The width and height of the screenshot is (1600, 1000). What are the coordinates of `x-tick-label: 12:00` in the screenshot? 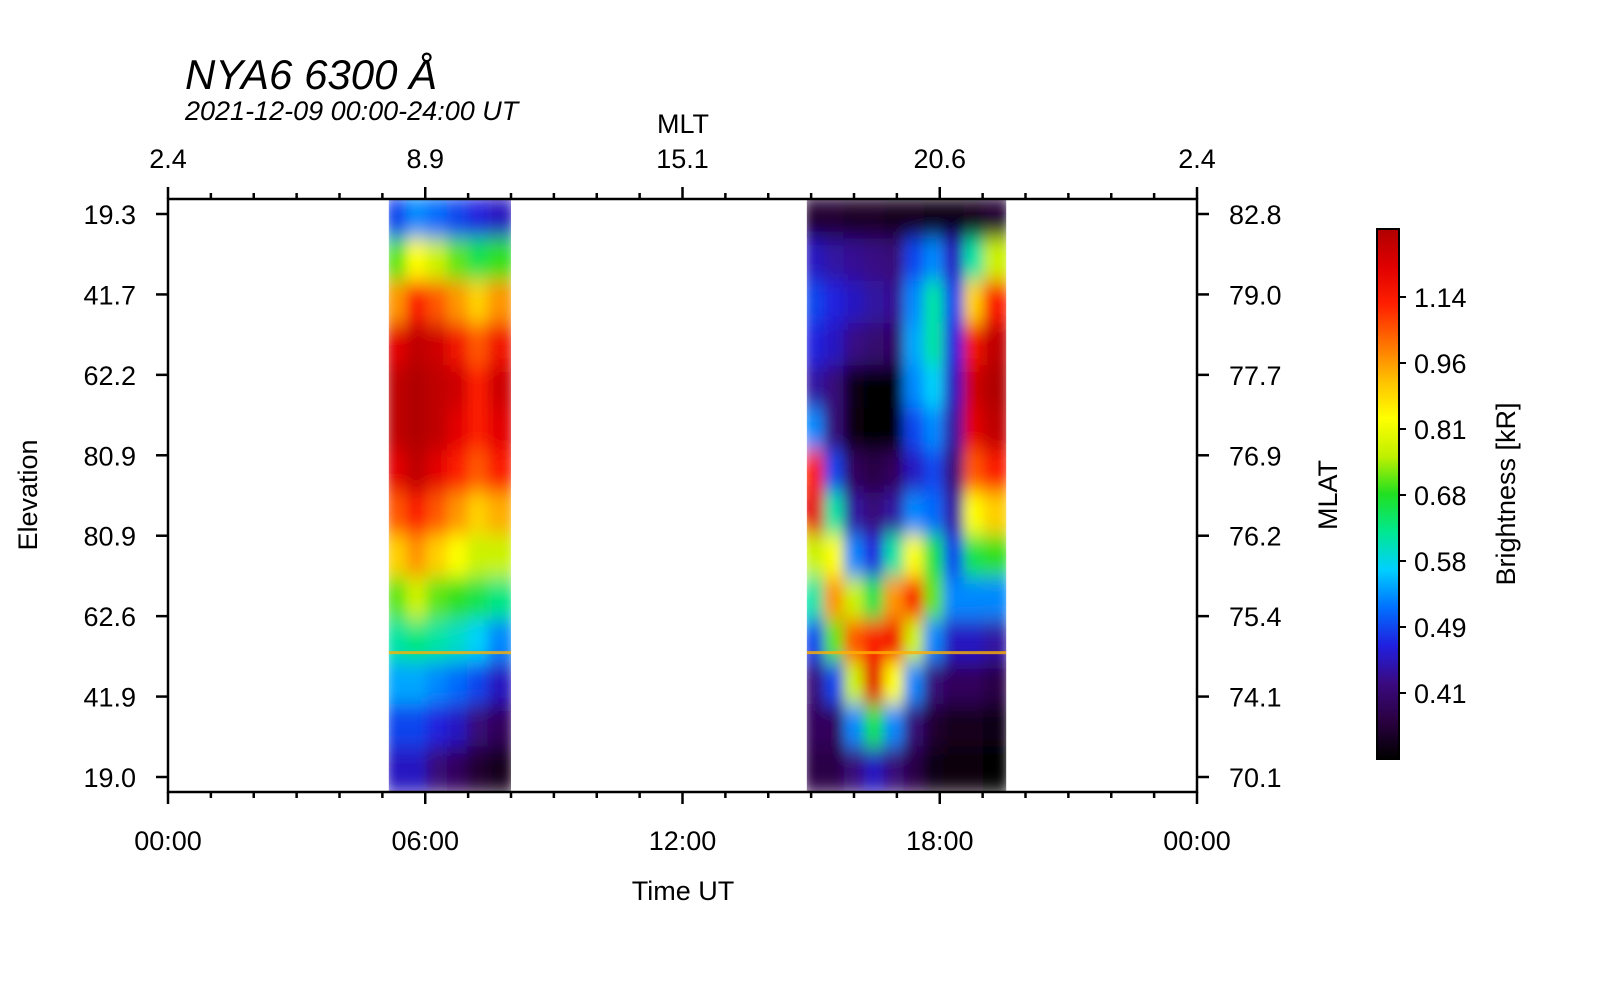 It's located at (683, 841).